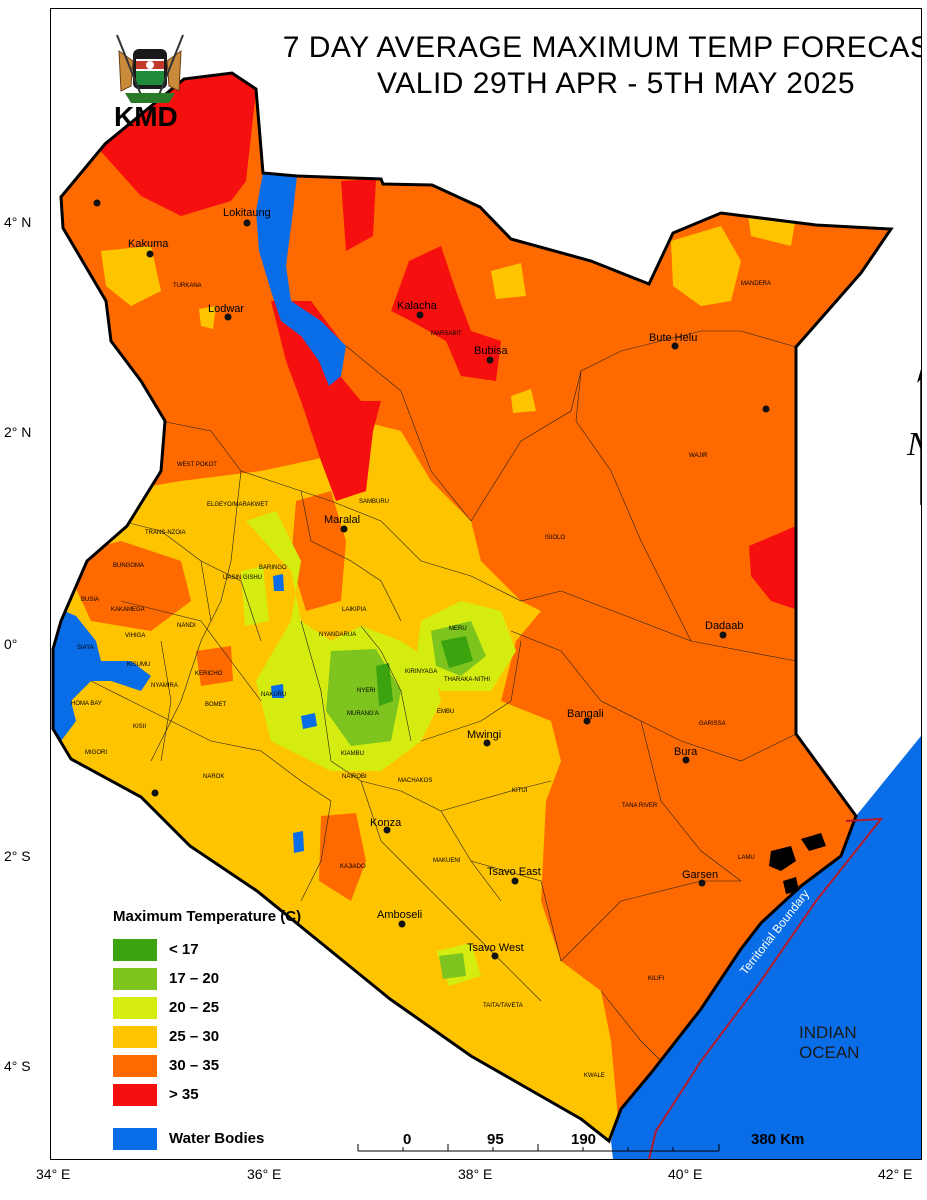 This screenshot has height=1200, width=927. What do you see at coordinates (150, 68) in the screenshot?
I see `kenya-coat-of-arms-icon` at bounding box center [150, 68].